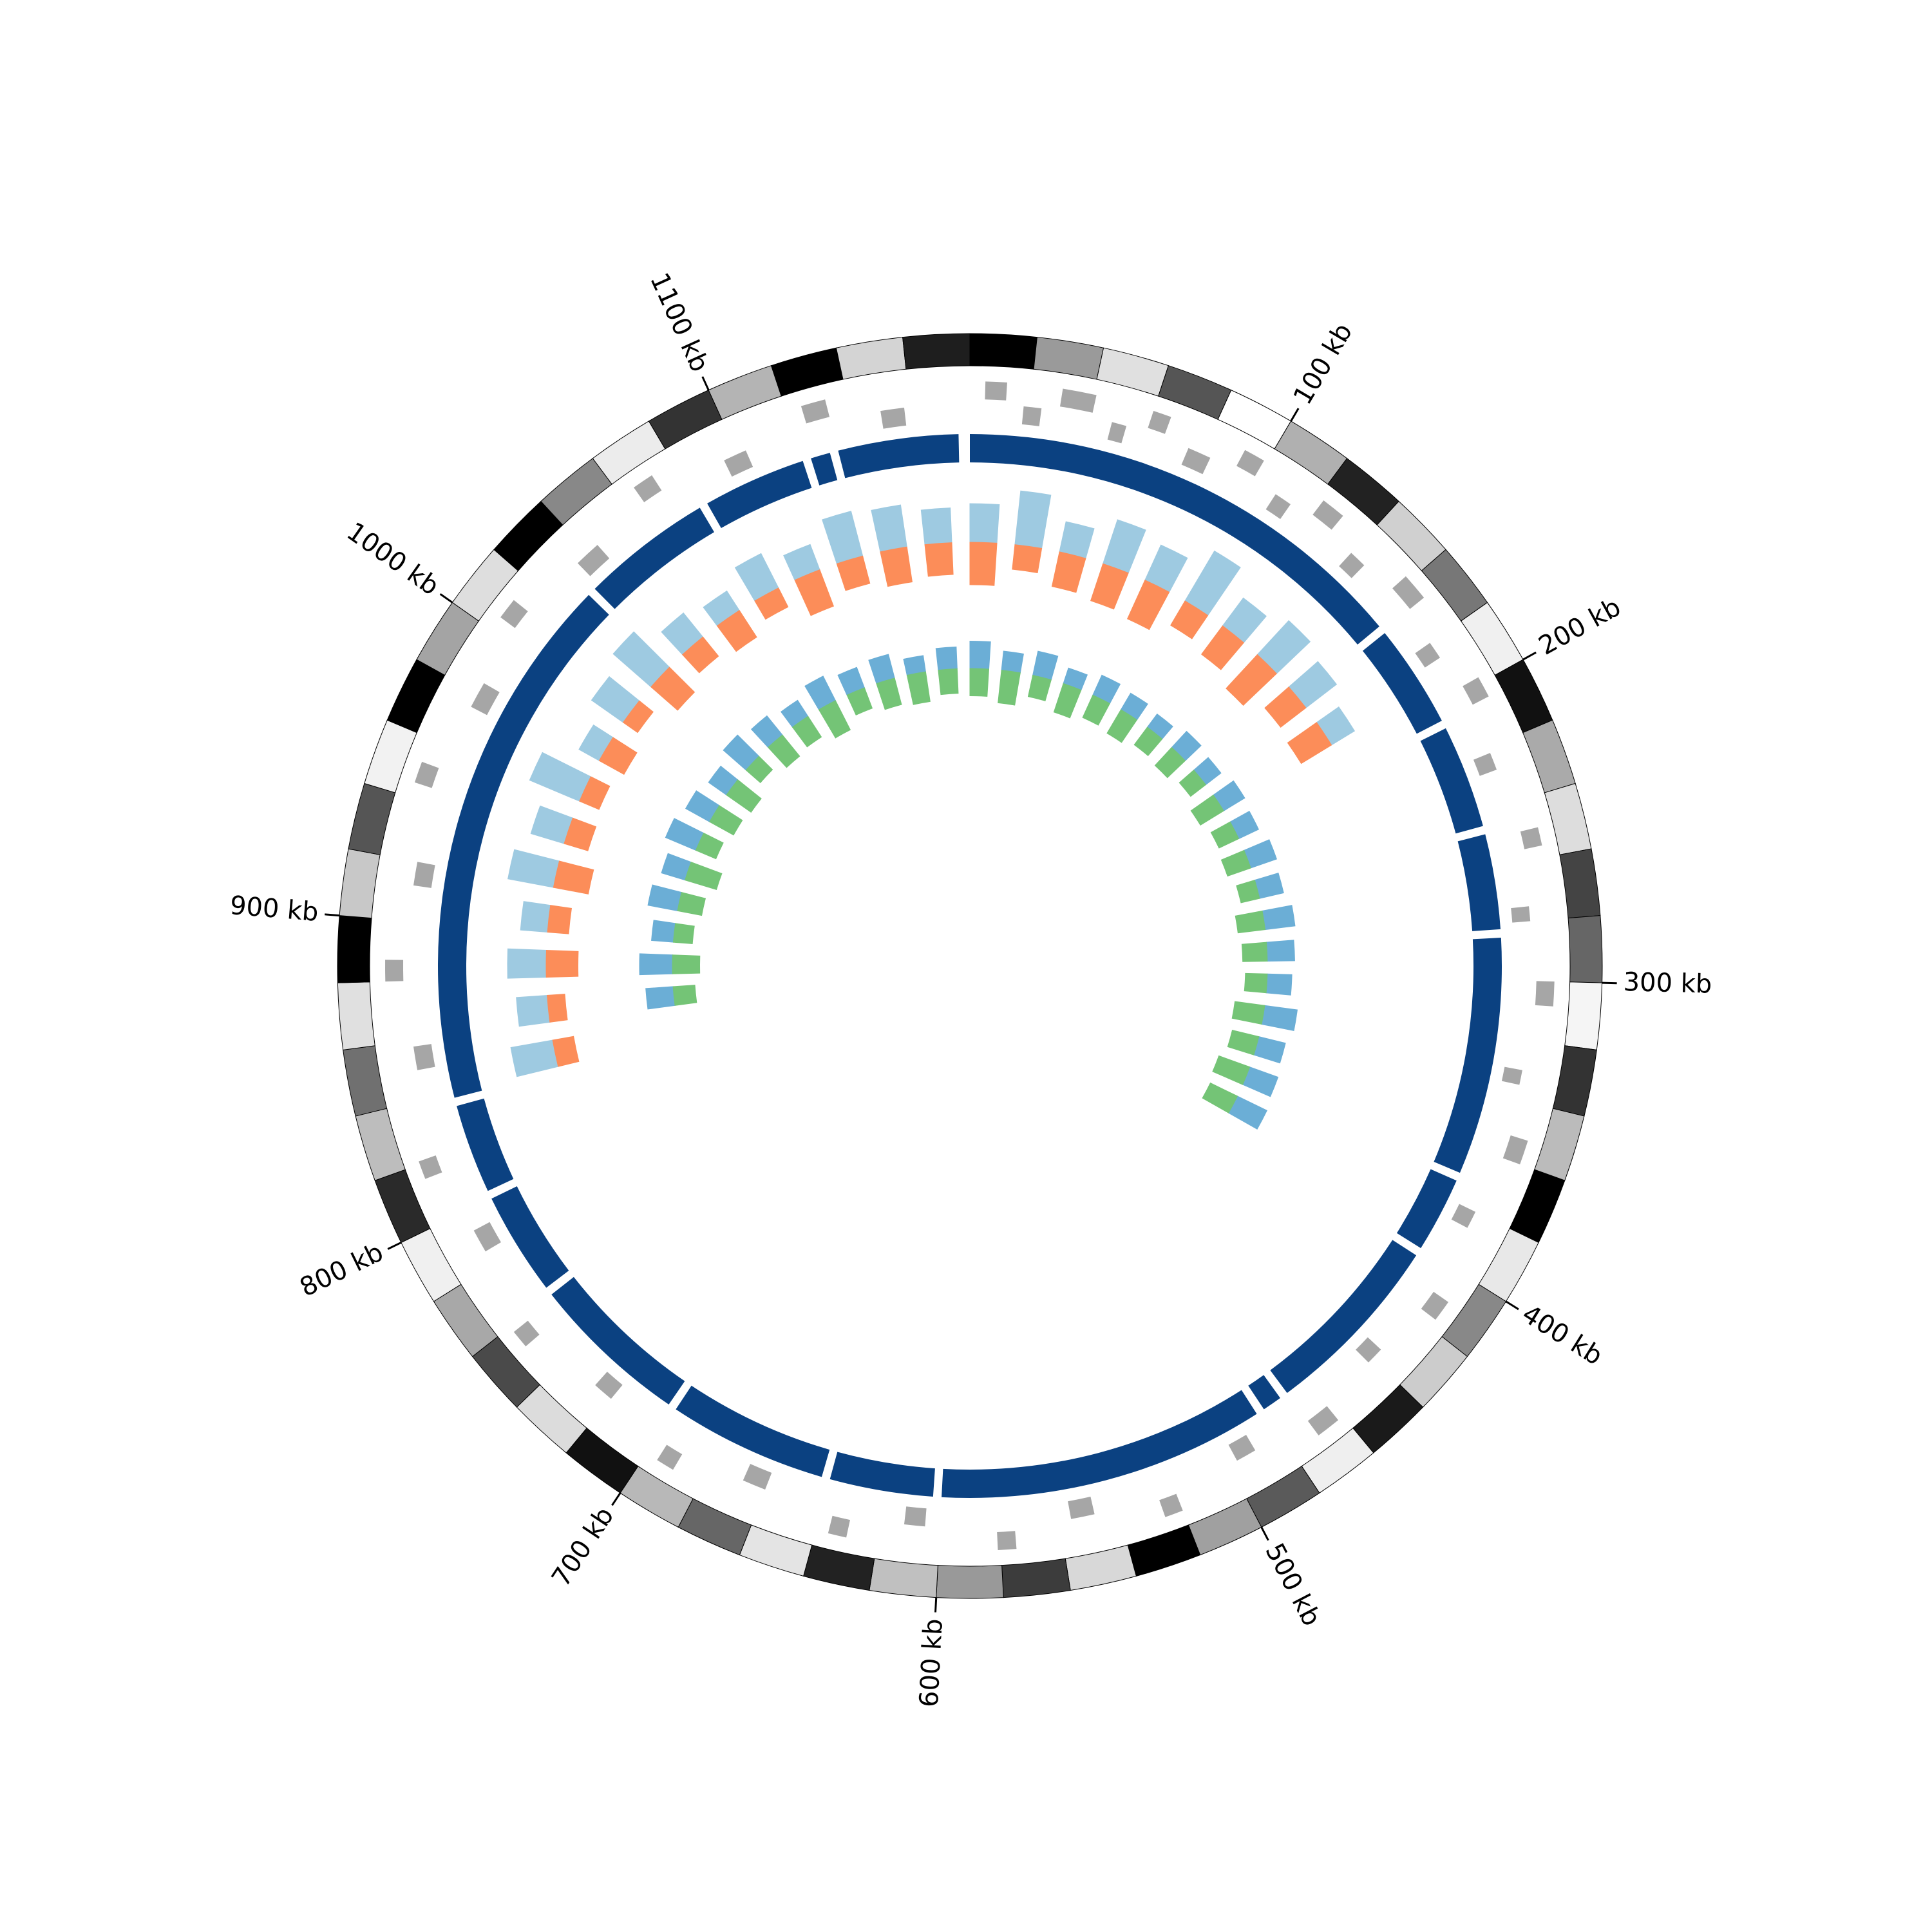 The image size is (1932, 1932). I want to click on tick-label: 600 kb, so click(932, 1663).